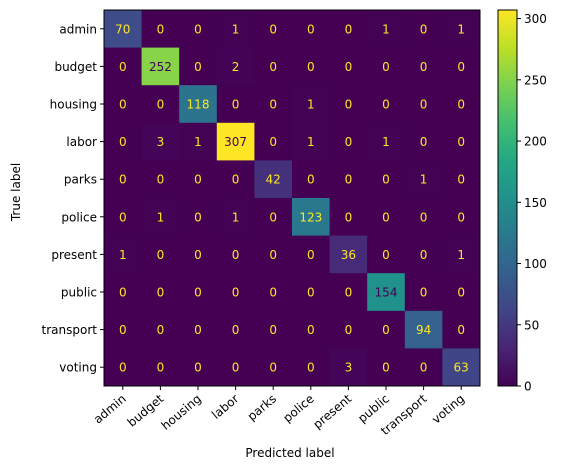 Image resolution: width=562 pixels, height=470 pixels. Describe the element at coordinates (535, 203) in the screenshot. I see `colorbar-tick-label: 150` at that location.